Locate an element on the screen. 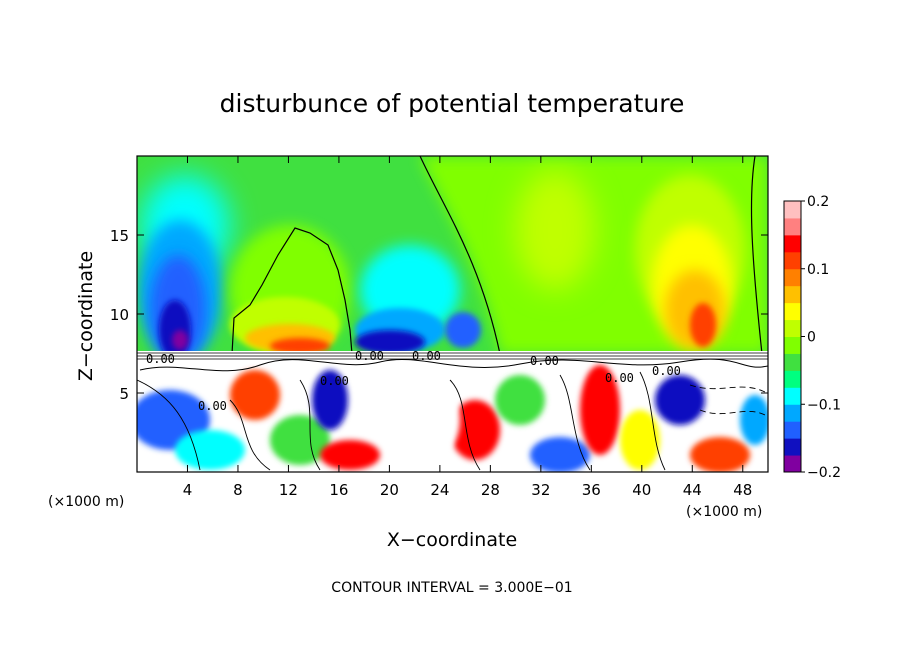 This screenshot has width=904, height=654. x-tick-label: 4 is located at coordinates (188, 490).